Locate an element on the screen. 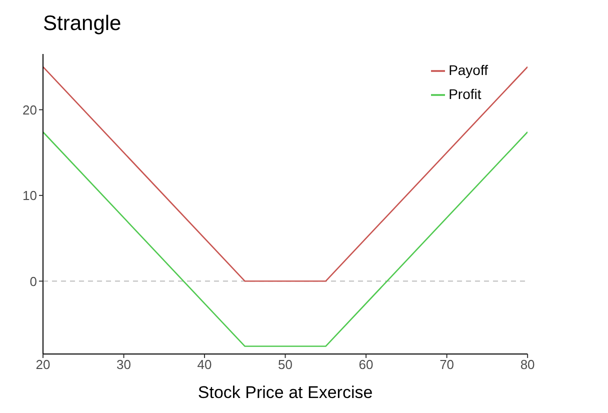 Image resolution: width=608 pixels, height=413 pixels. x-tick-label: 50 is located at coordinates (285, 364).